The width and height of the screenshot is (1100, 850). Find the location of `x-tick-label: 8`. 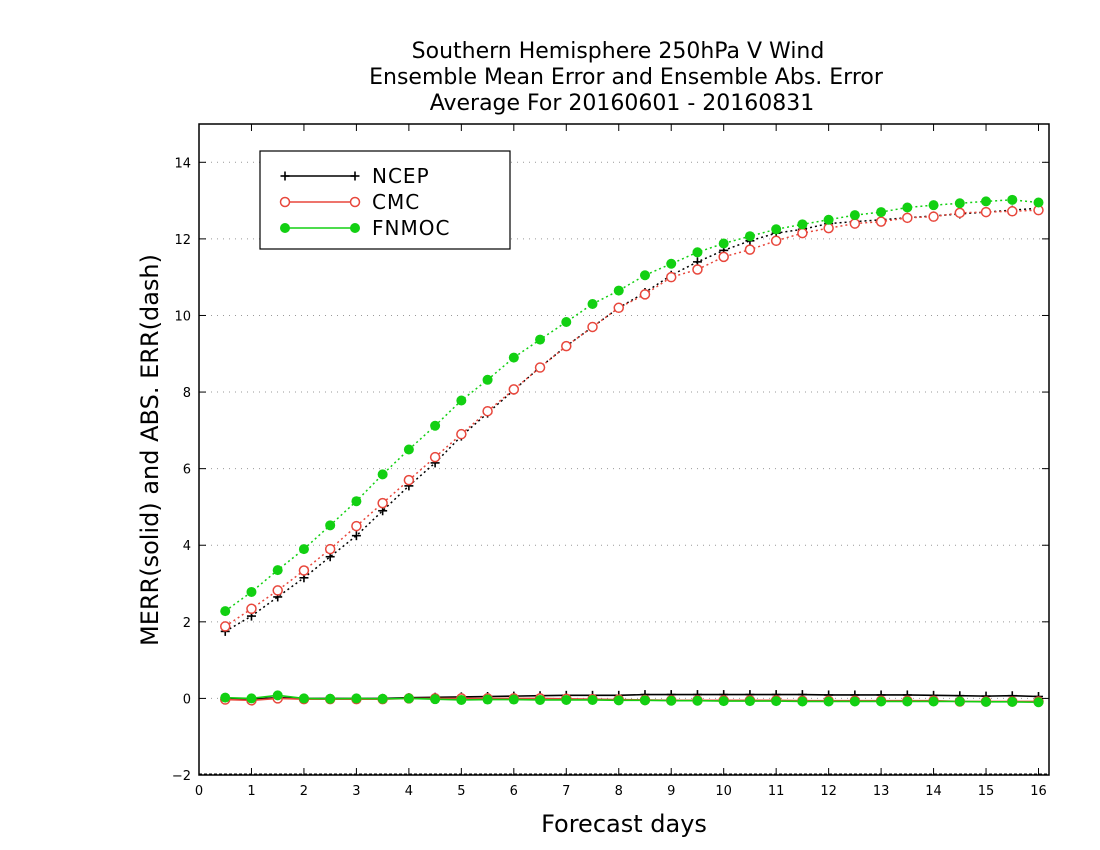

x-tick-label: 8 is located at coordinates (619, 791).